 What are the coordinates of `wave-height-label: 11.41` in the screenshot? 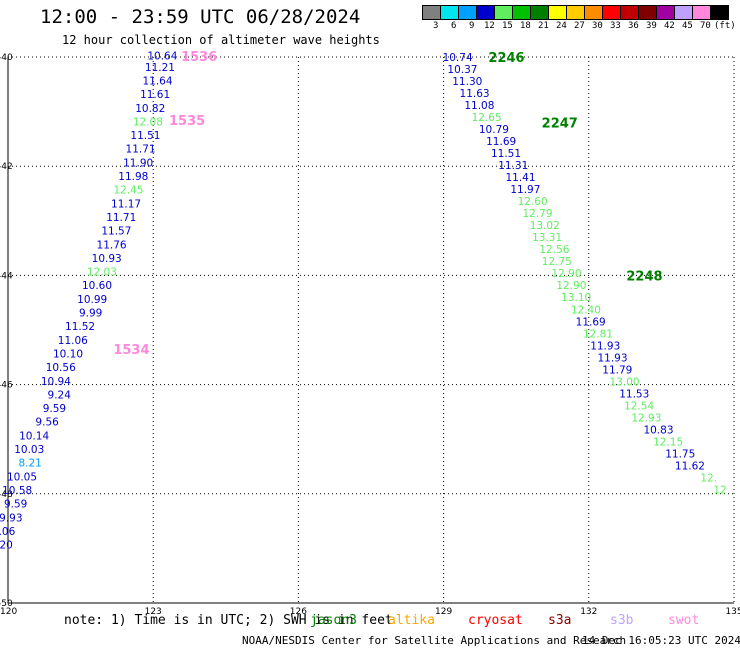 It's located at (520, 178).